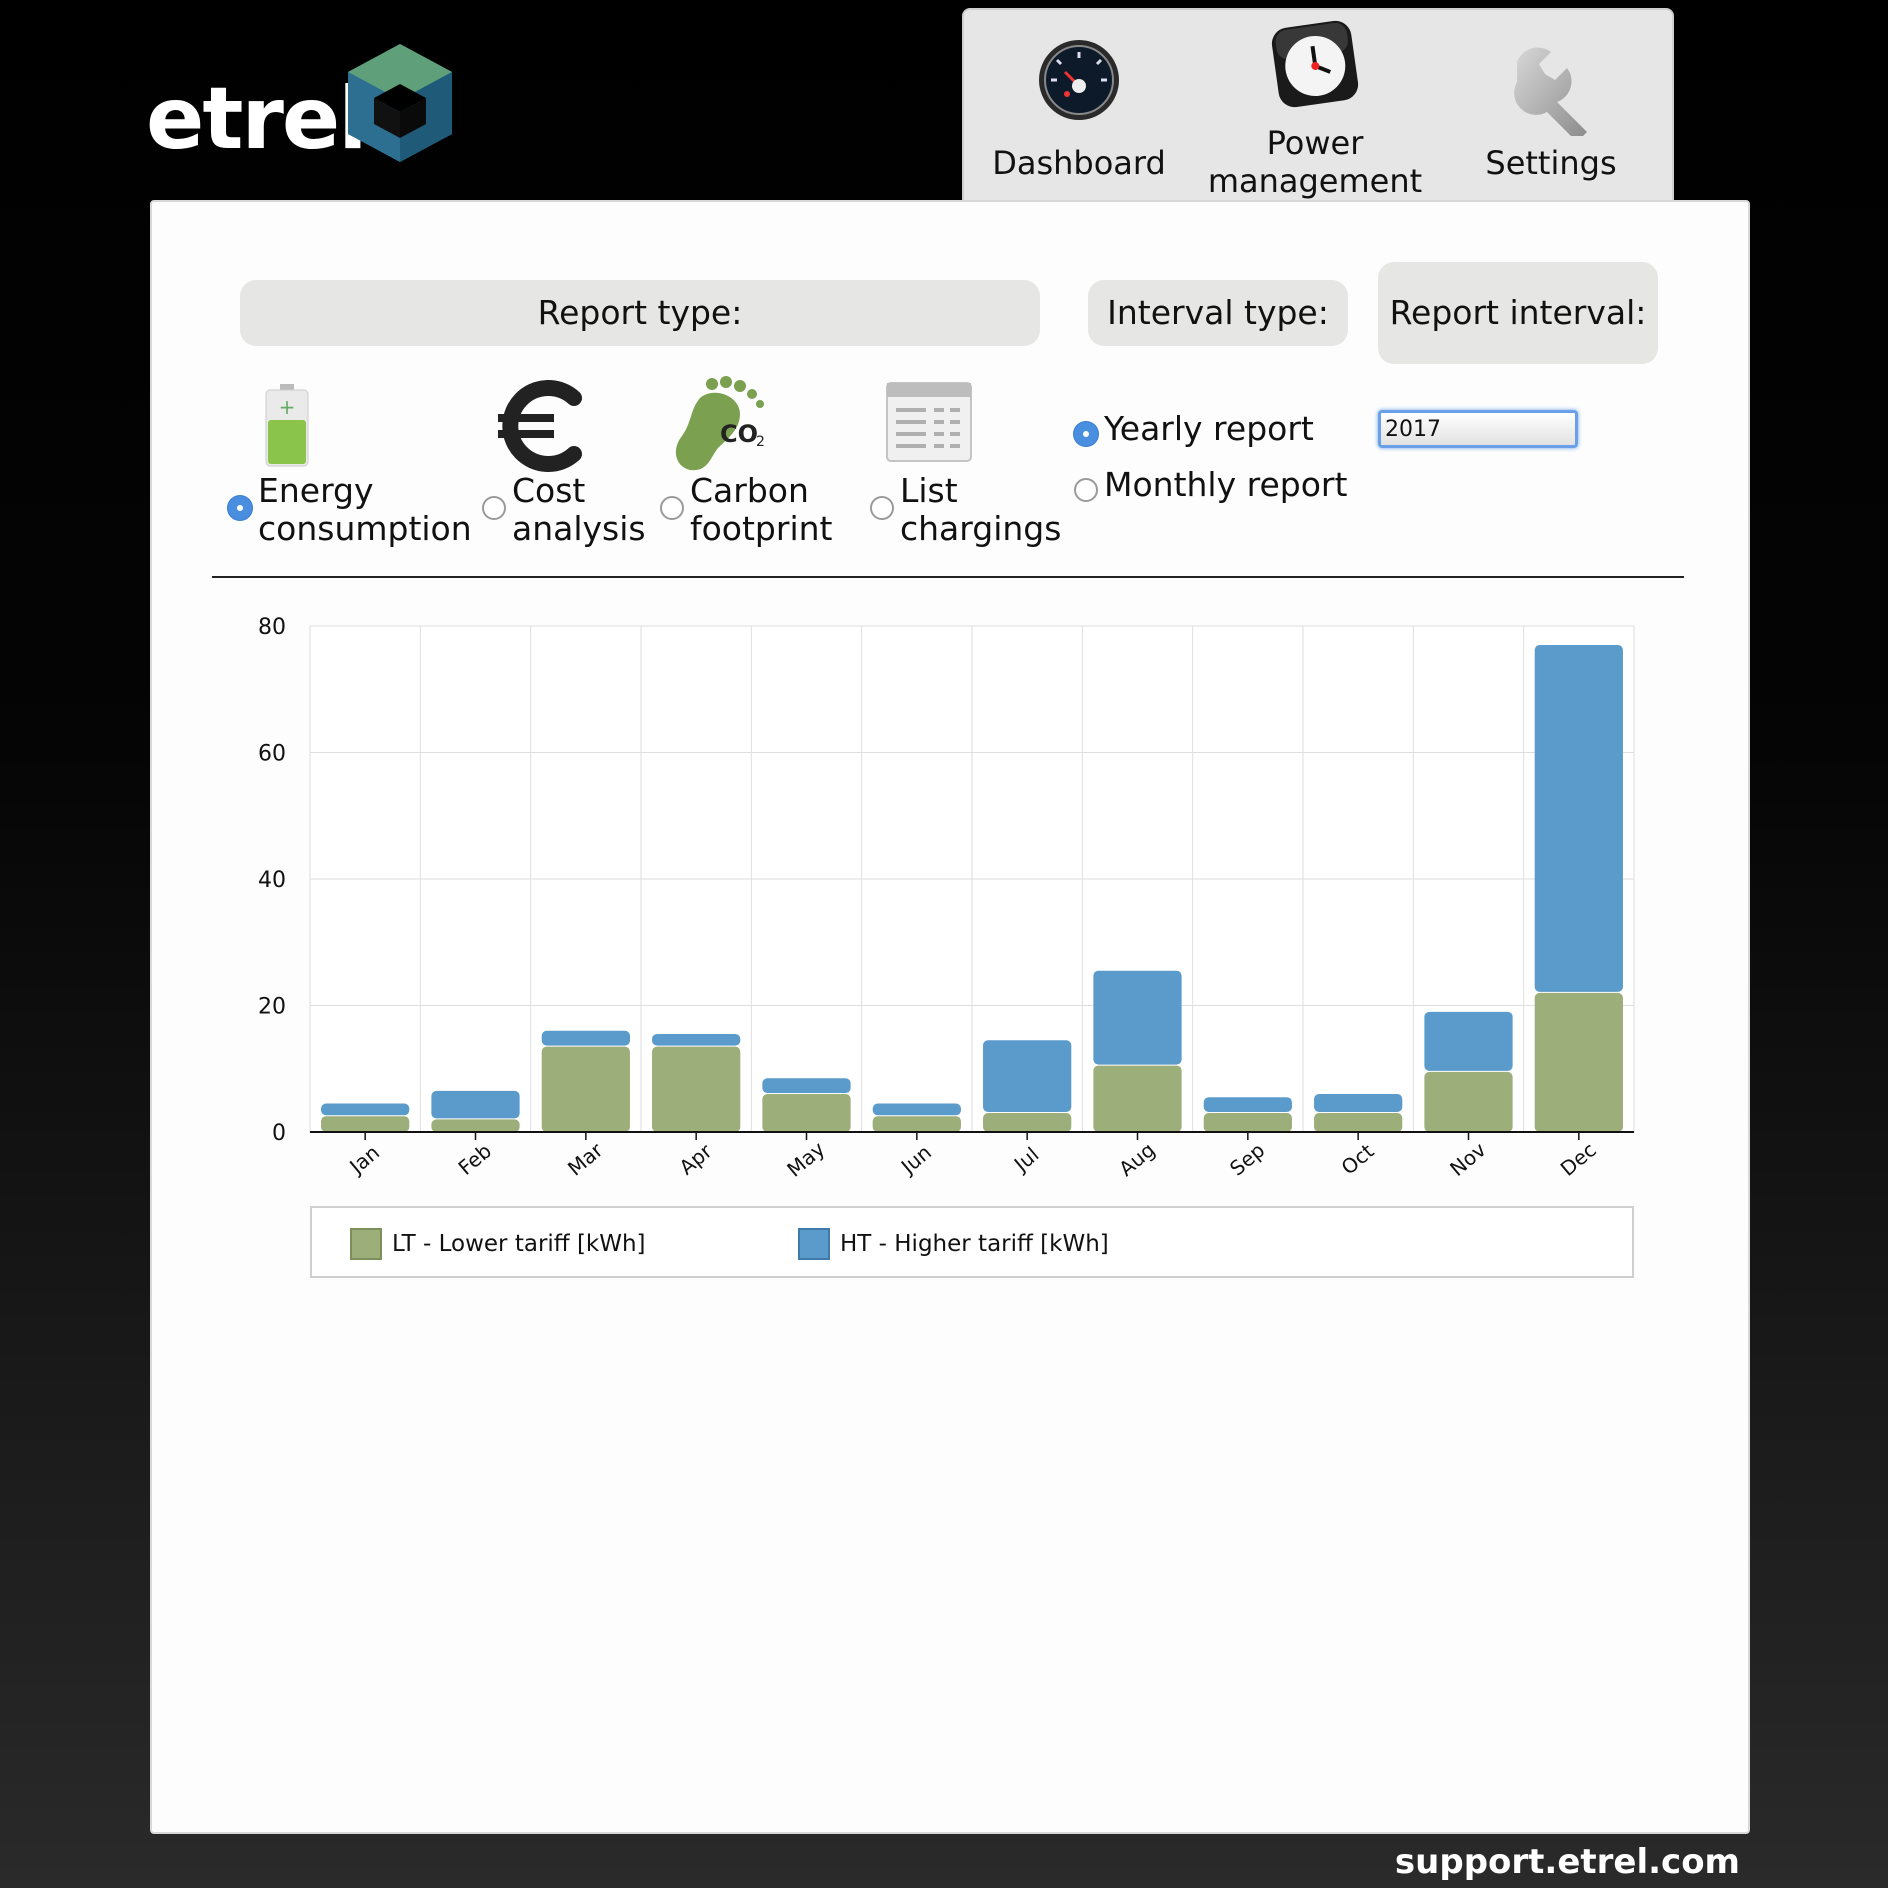 Image resolution: width=1888 pixels, height=1888 pixels. I want to click on radio-list-chargings, so click(882, 508).